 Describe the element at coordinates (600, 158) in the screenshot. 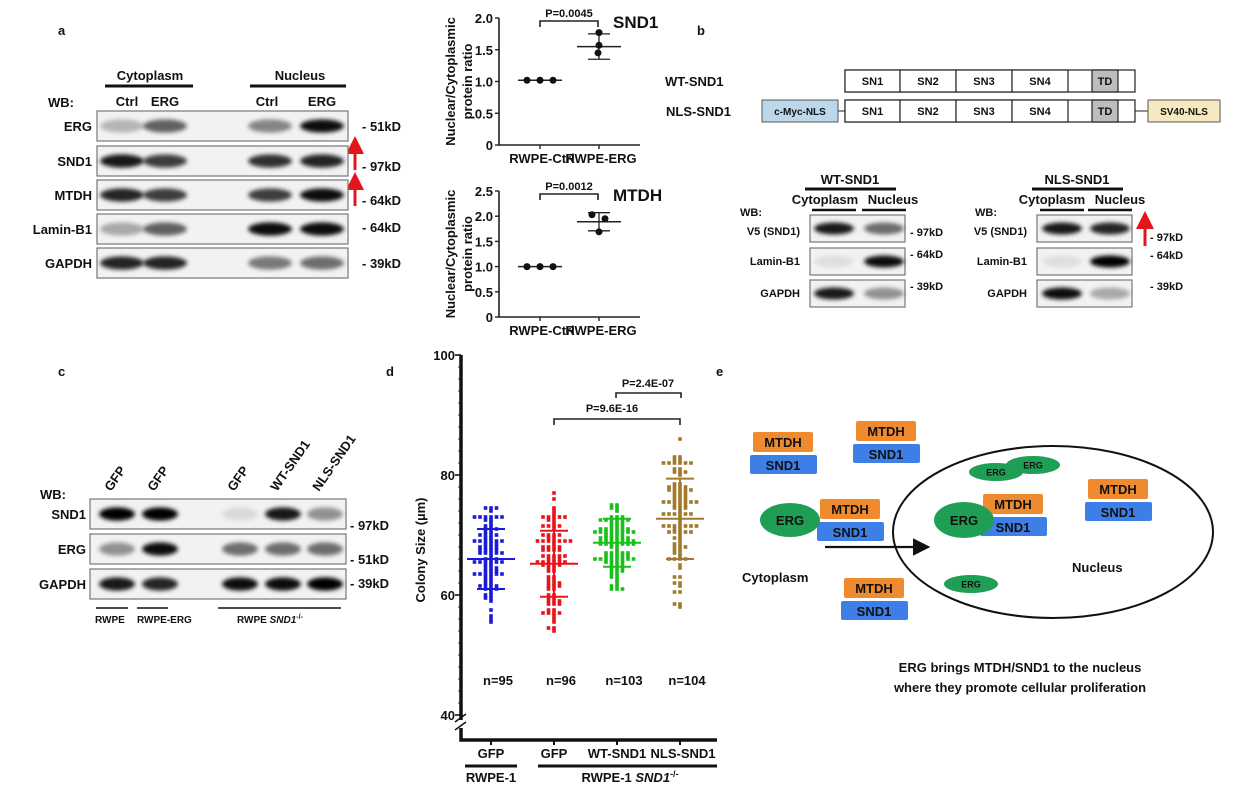

I see `x-tick-label: RWPE-ERG` at that location.